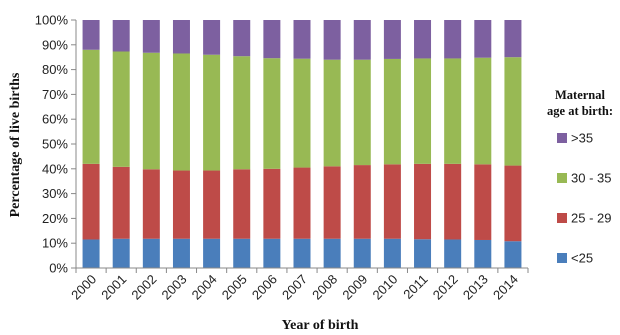 The image size is (620, 335). What do you see at coordinates (55, 168) in the screenshot?
I see `y-tick-label: 40%` at bounding box center [55, 168].